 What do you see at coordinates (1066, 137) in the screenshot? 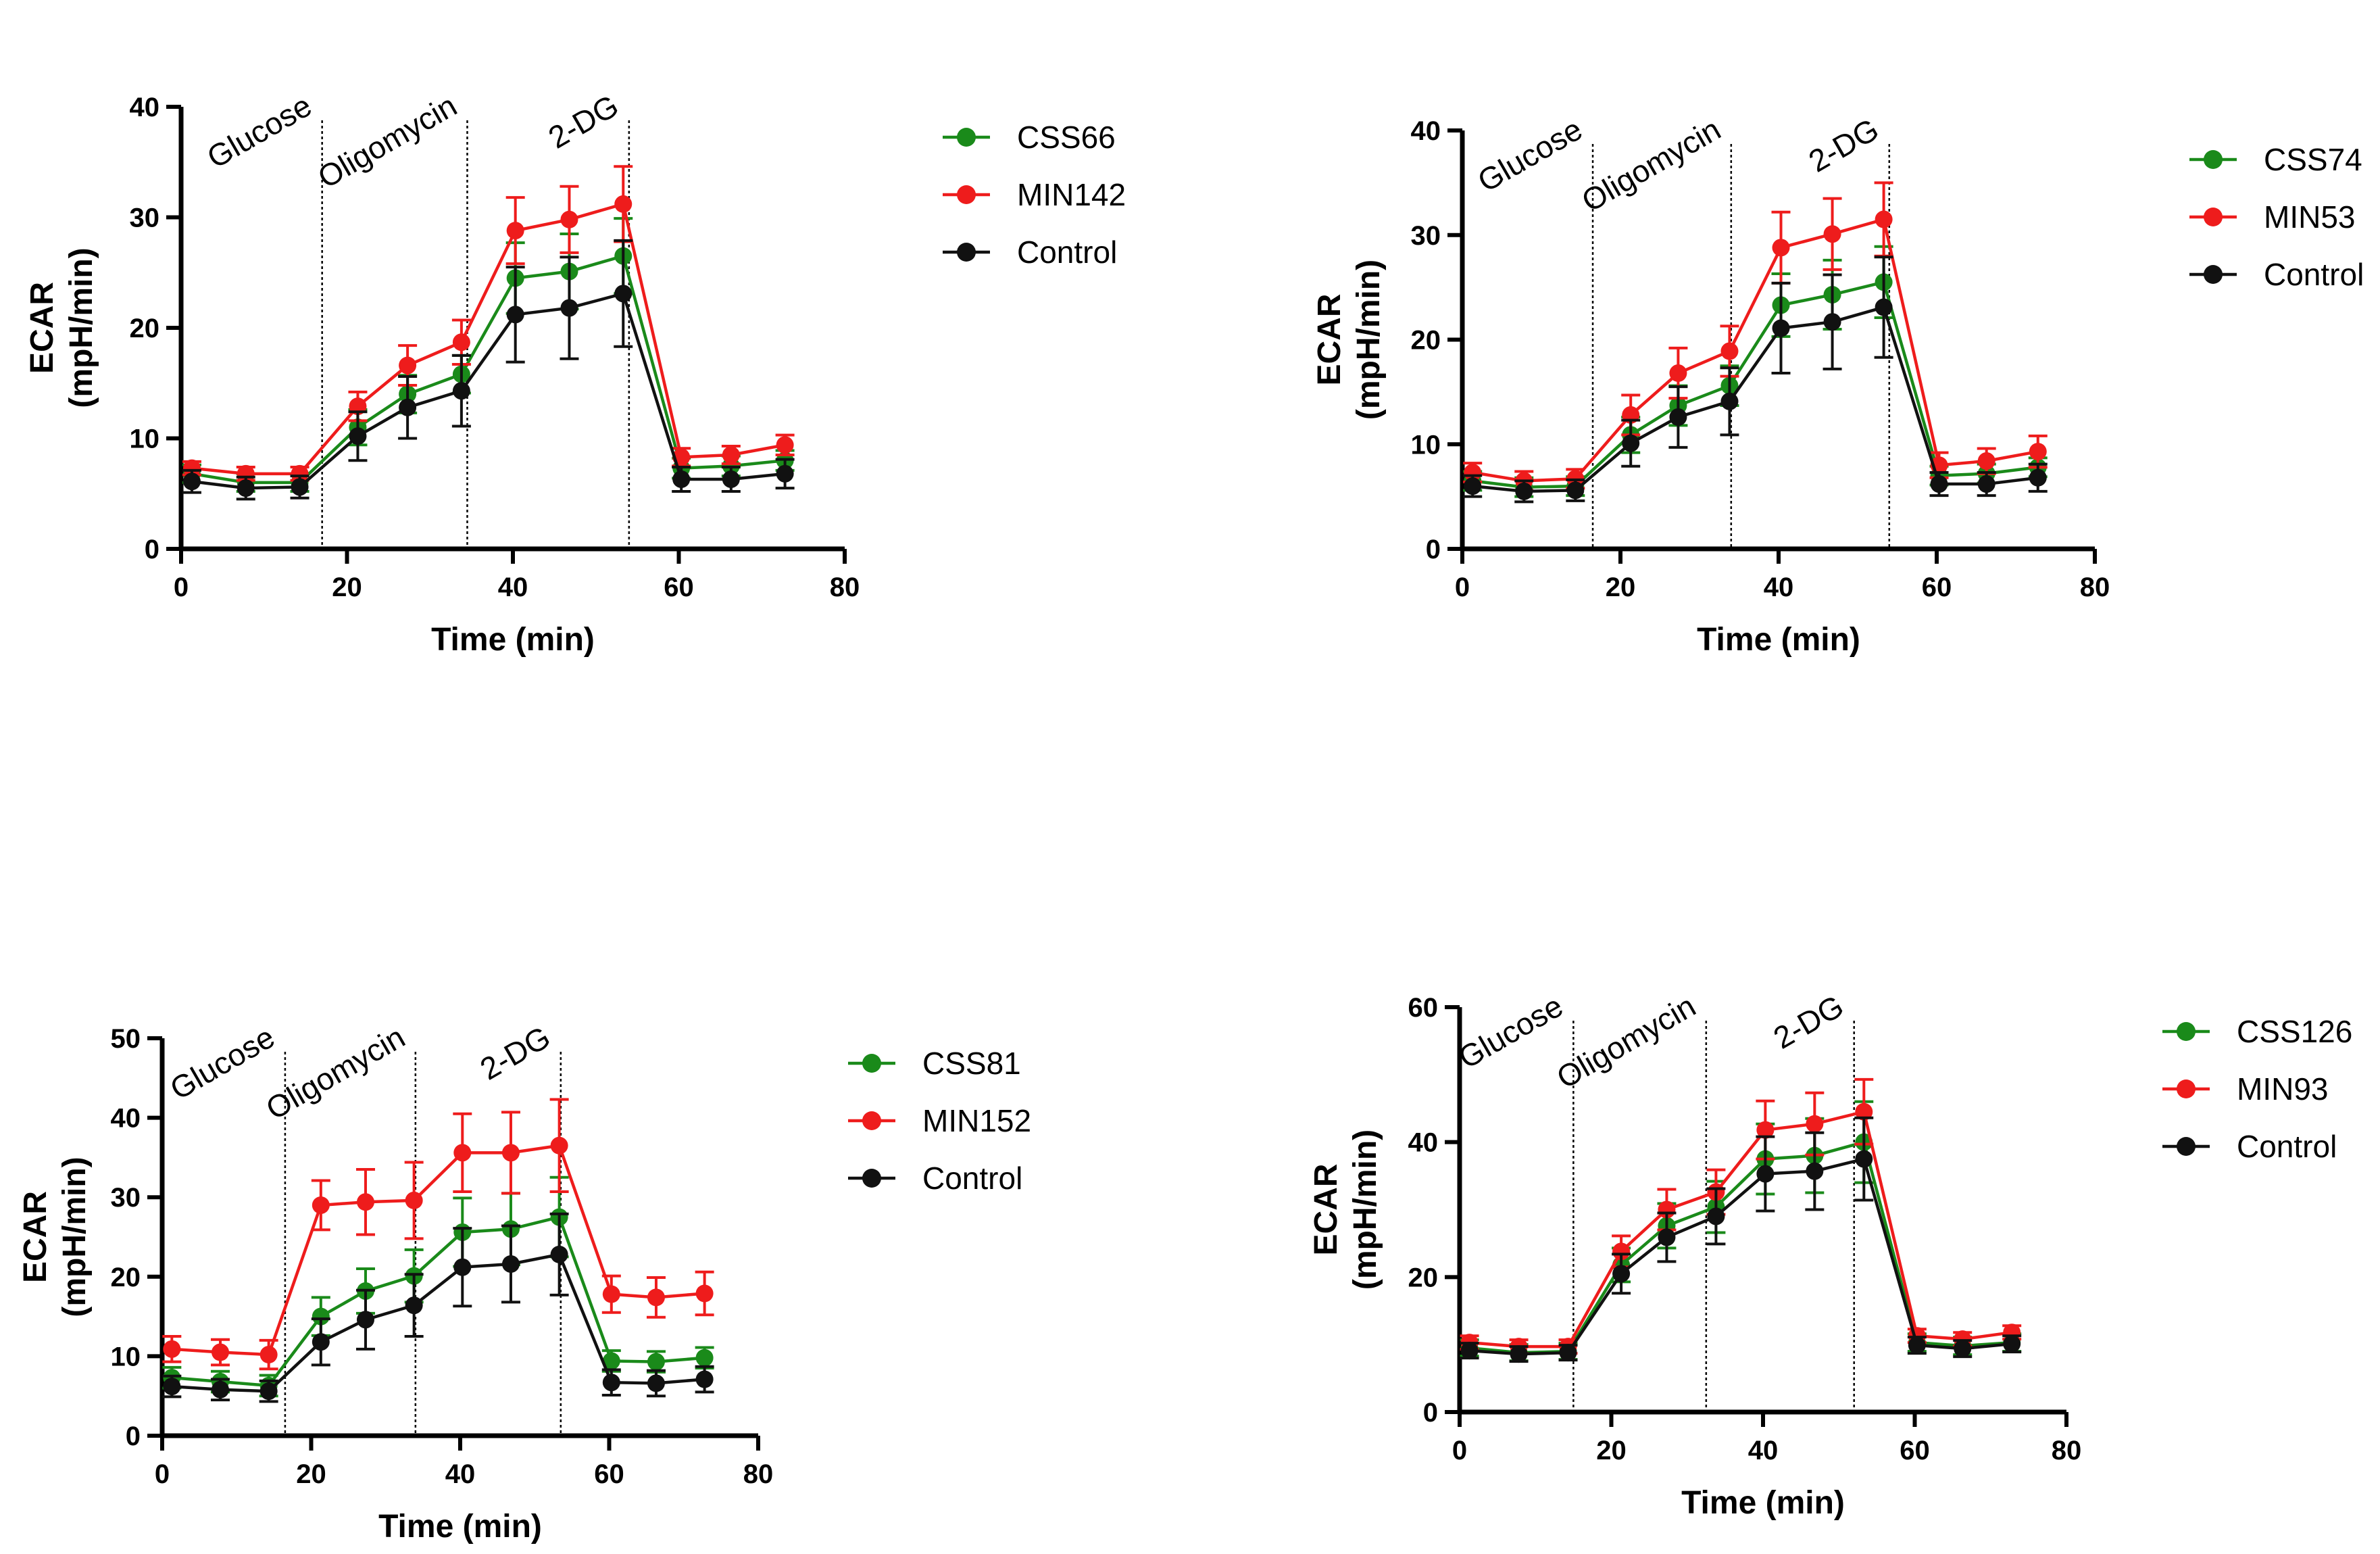
I see `legend-label: CSS66` at bounding box center [1066, 137].